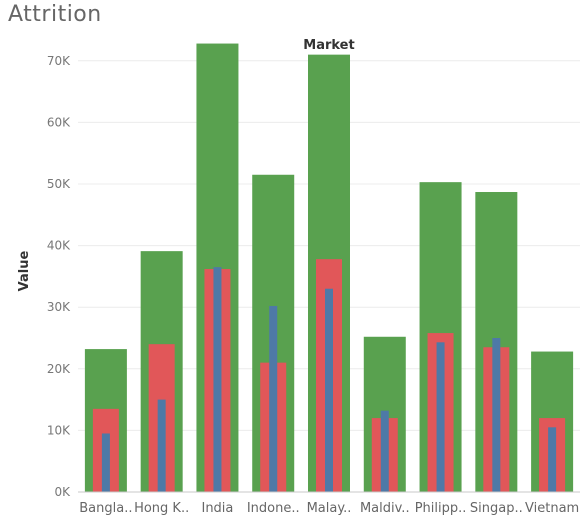  Describe the element at coordinates (496, 508) in the screenshot. I see `x-tick-label: Singap..` at that location.